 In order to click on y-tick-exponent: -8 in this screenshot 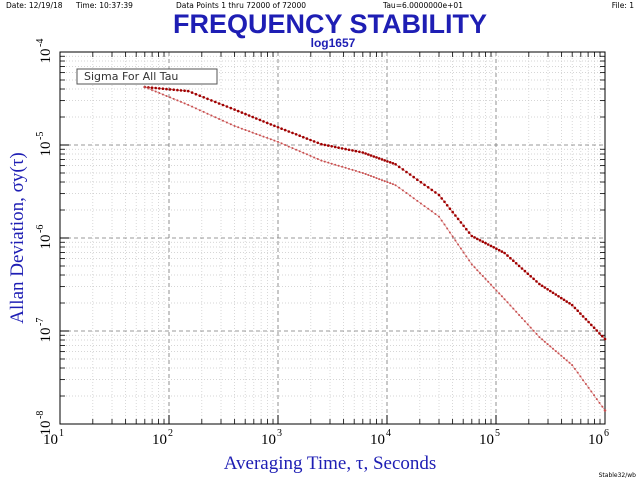, I will do `click(40, 415)`.